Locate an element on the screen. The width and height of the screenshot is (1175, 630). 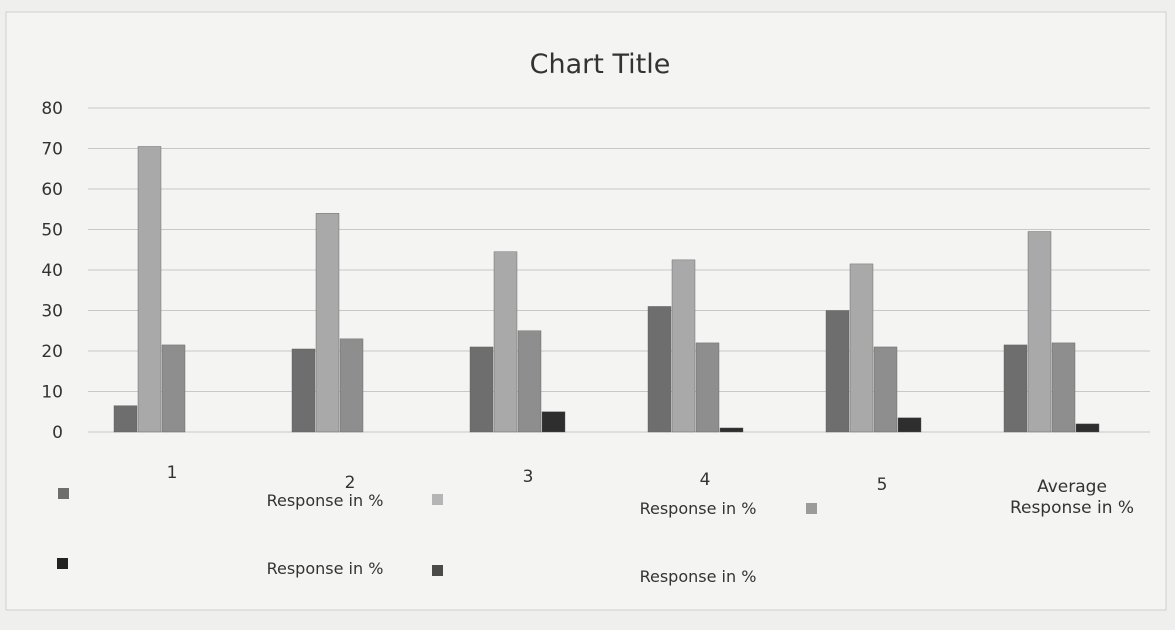
y-tick-label: 60 is located at coordinates (52, 190).